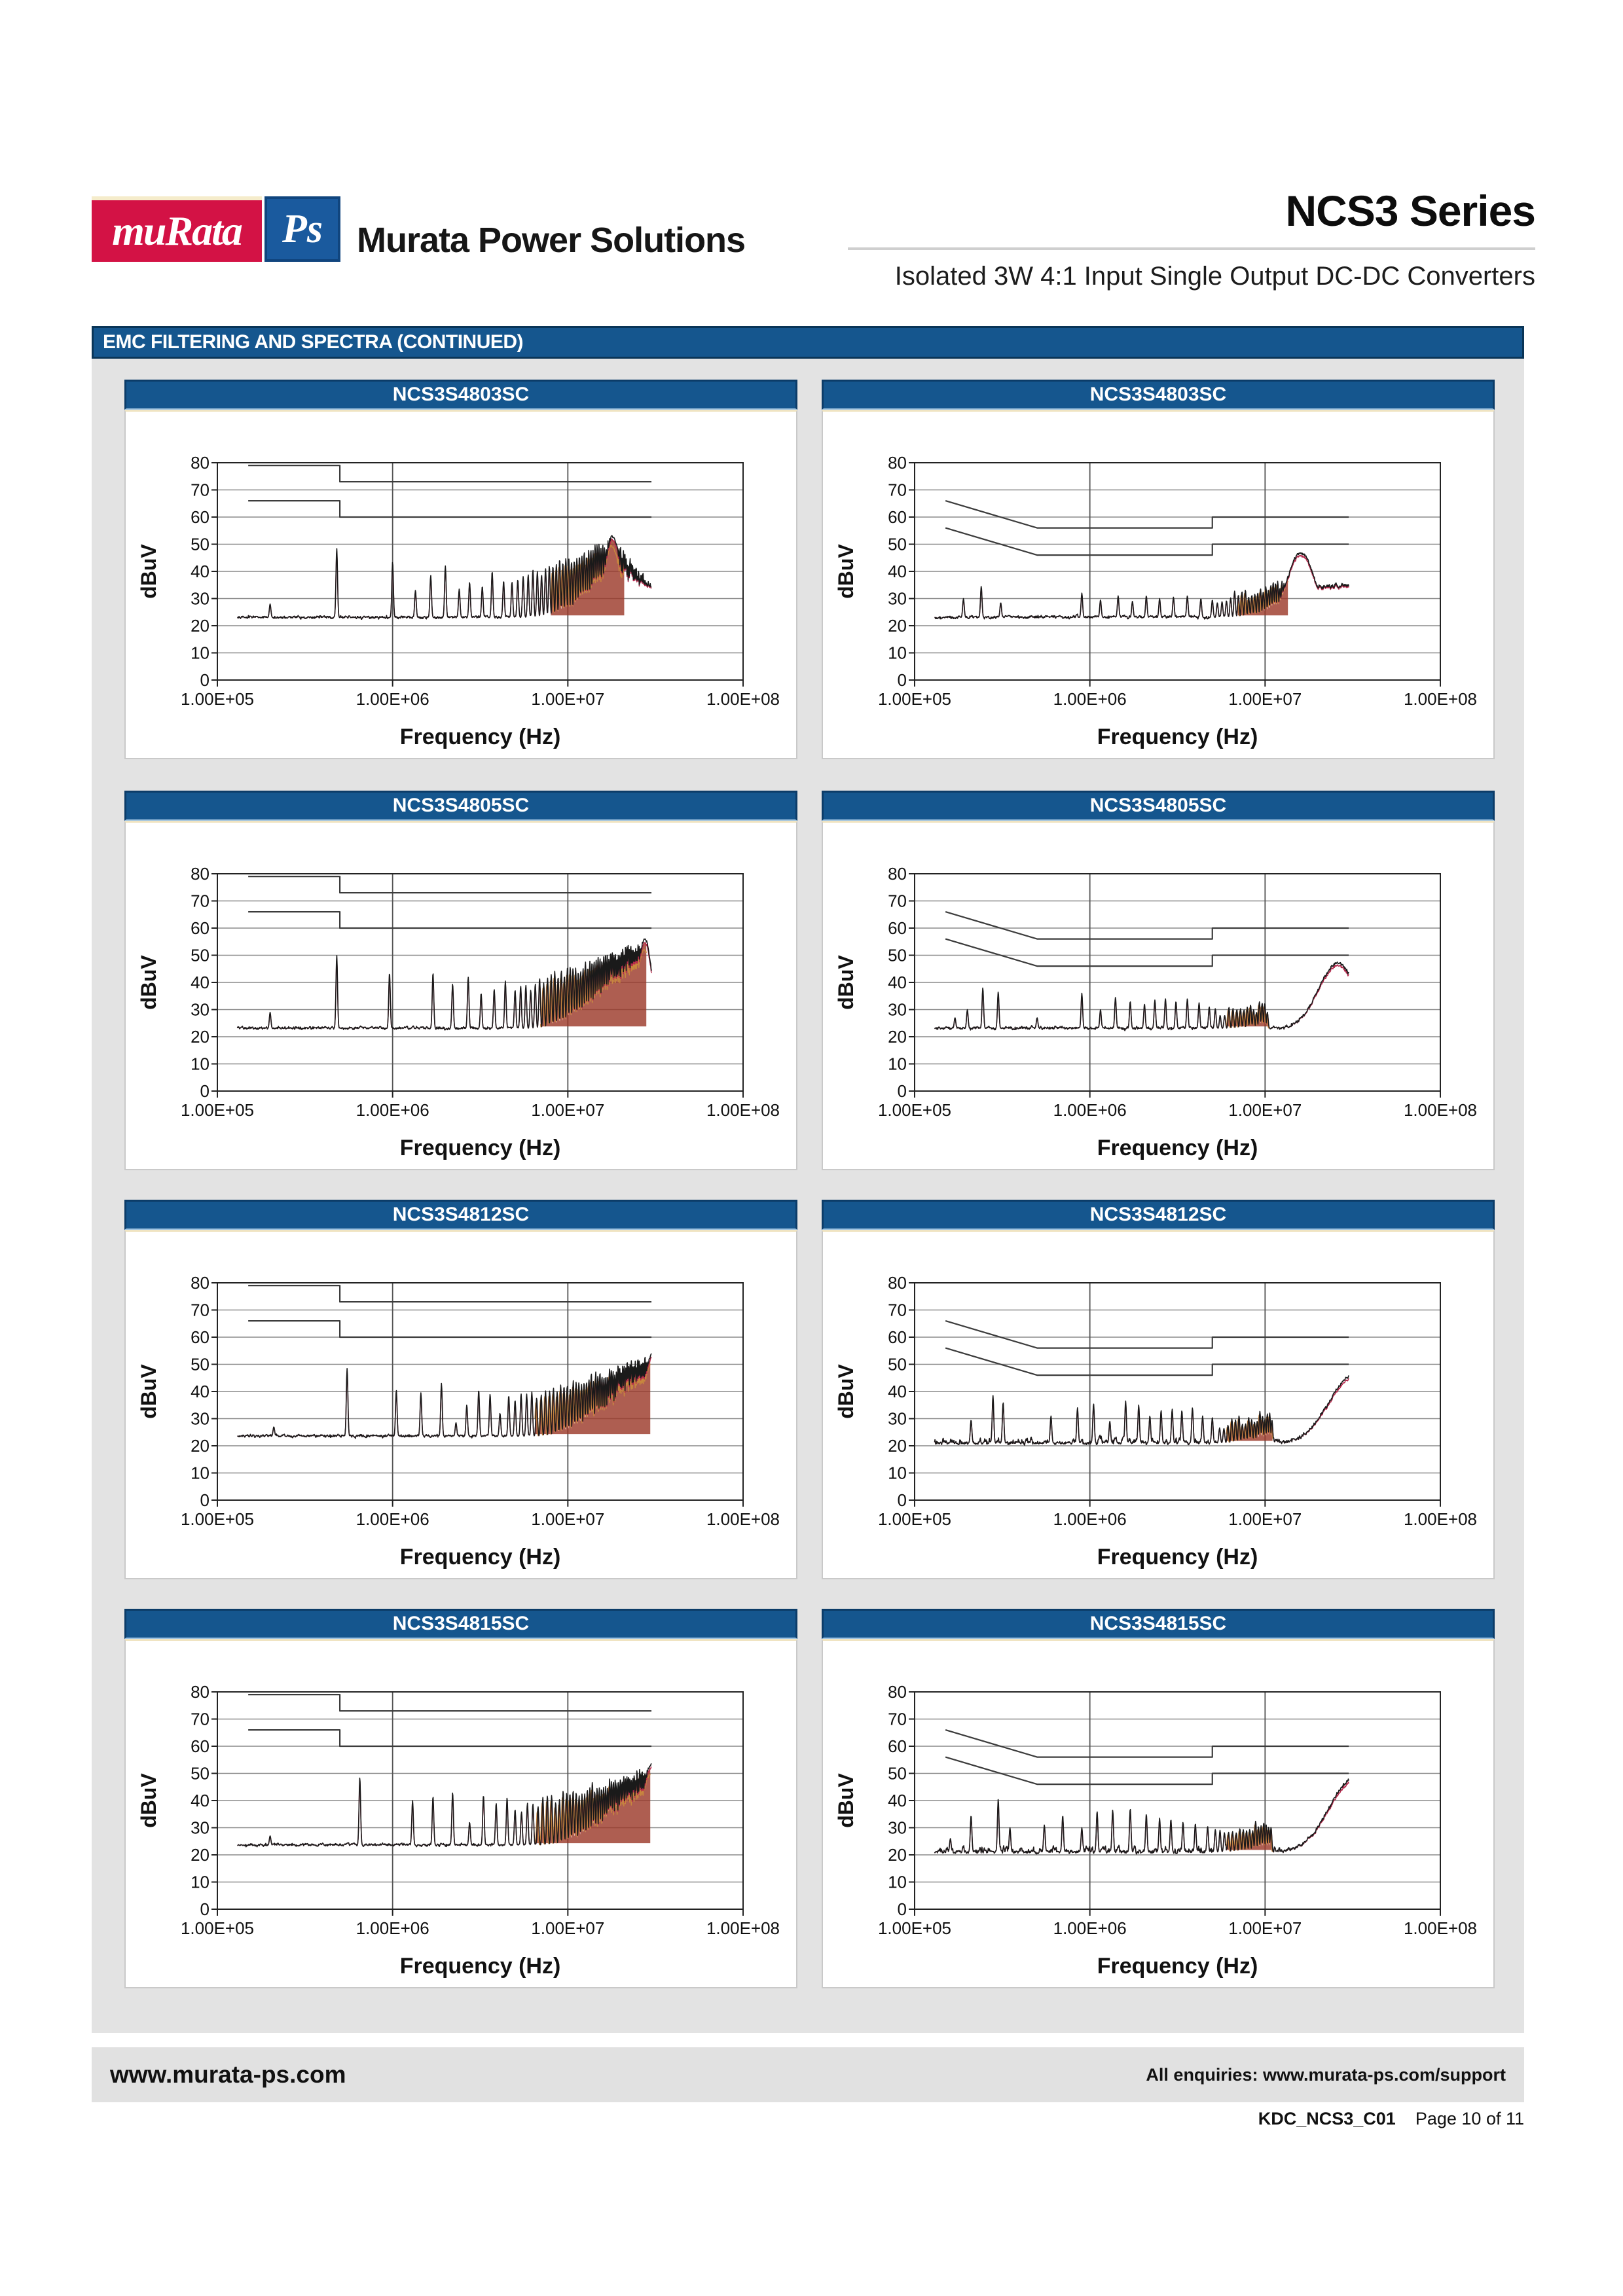  What do you see at coordinates (808, 342) in the screenshot?
I see `section-banner: EMC FILTERING AND SPECTRA (CONTINUED)` at bounding box center [808, 342].